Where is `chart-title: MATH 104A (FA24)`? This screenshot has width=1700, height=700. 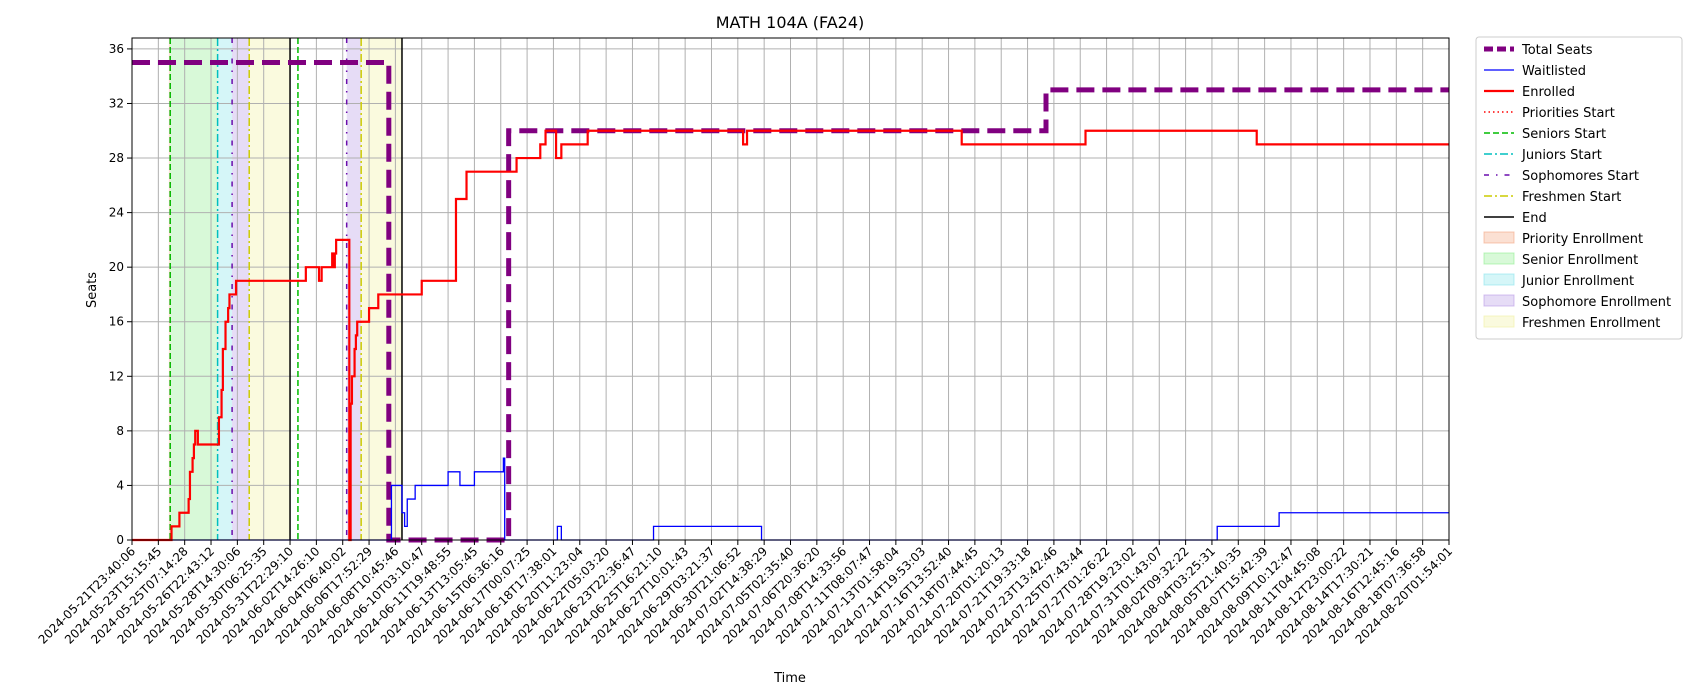 chart-title: MATH 104A (FA24) is located at coordinates (790, 22).